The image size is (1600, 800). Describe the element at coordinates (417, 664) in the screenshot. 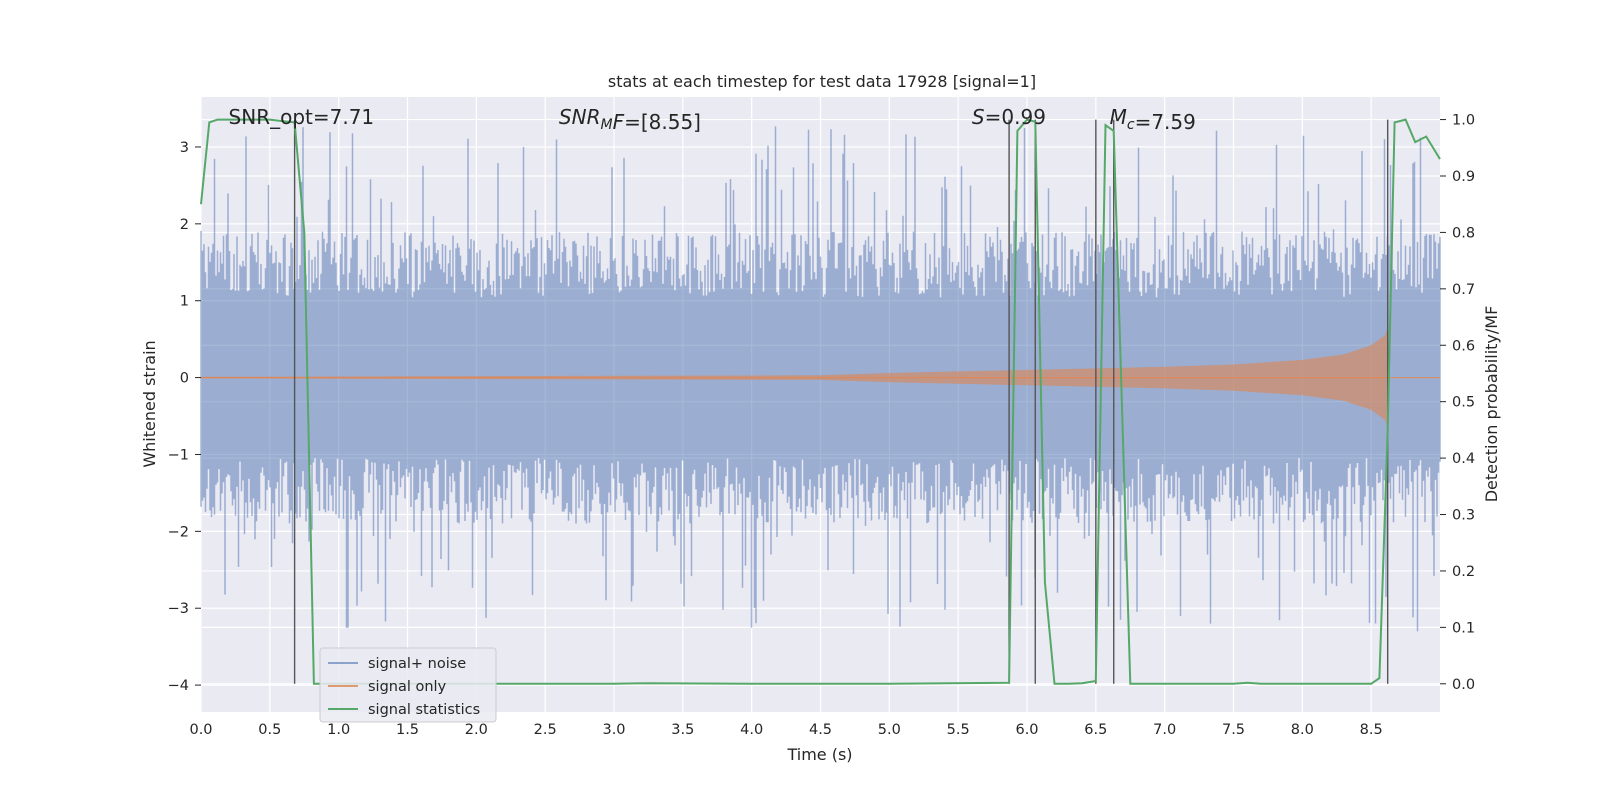

I see `legend-label-0: signal+ noise` at that location.